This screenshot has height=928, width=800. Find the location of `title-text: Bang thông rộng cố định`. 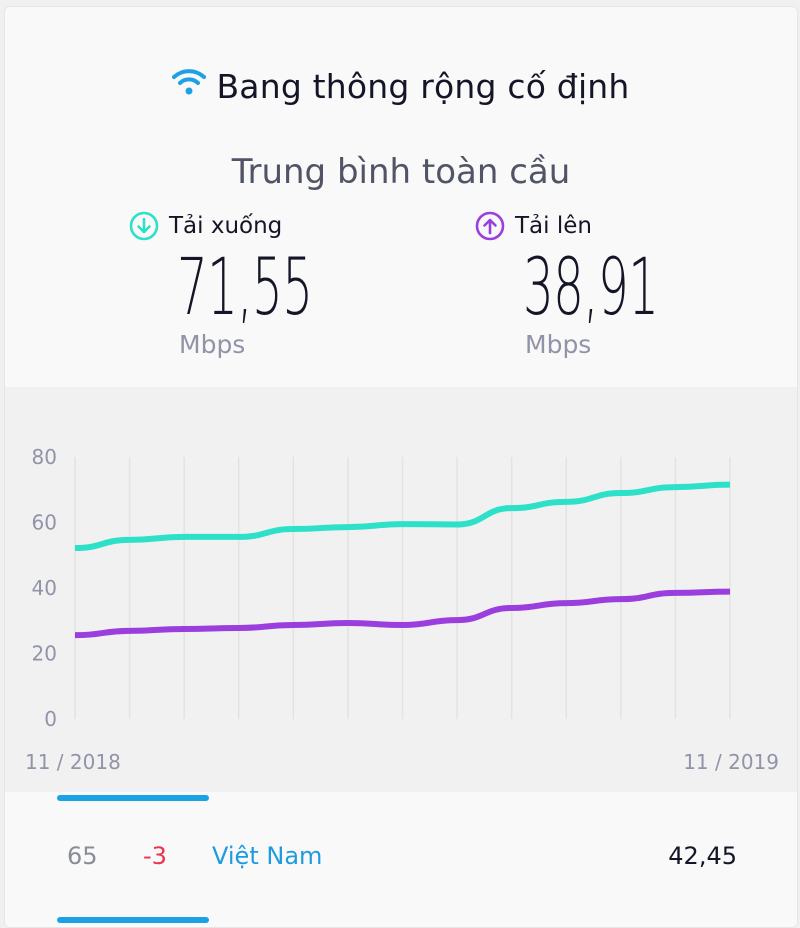

title-text: Bang thông rộng cố định is located at coordinates (423, 86).